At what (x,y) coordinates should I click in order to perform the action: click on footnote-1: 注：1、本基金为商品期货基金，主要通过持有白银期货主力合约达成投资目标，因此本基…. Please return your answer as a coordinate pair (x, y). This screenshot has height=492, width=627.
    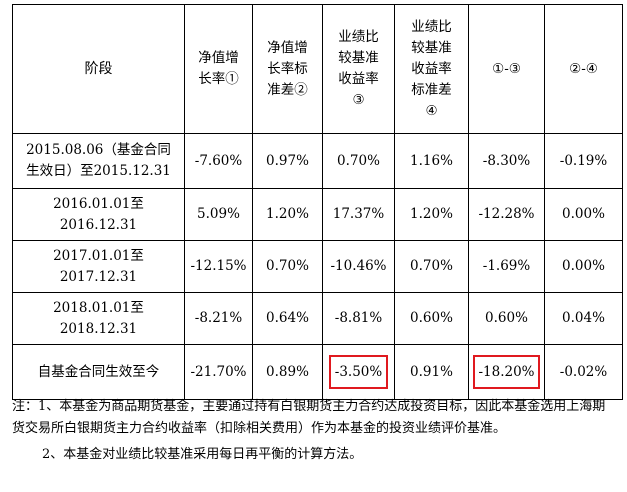
    Looking at the image, I should click on (309, 417).